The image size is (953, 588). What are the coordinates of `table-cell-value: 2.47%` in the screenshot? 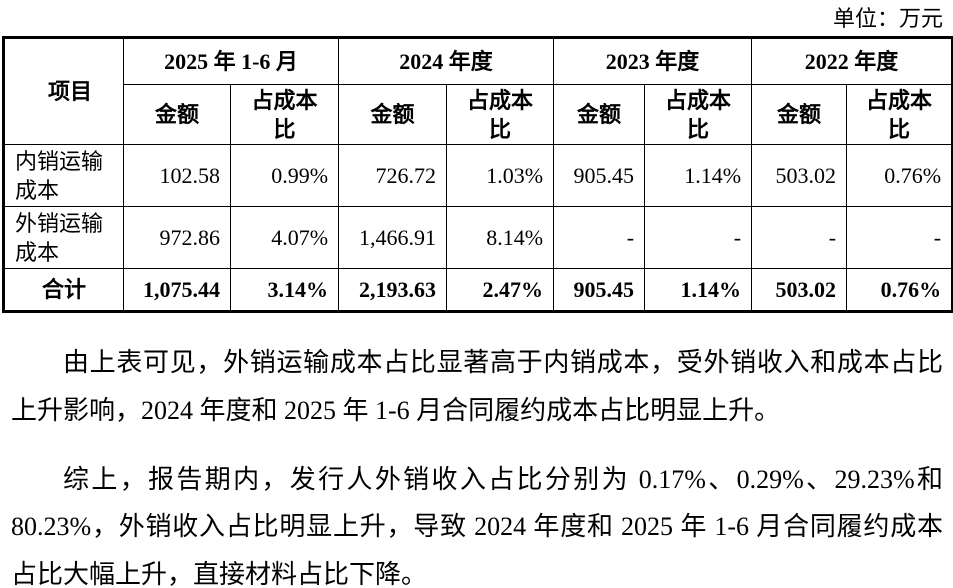 It's located at (500, 290).